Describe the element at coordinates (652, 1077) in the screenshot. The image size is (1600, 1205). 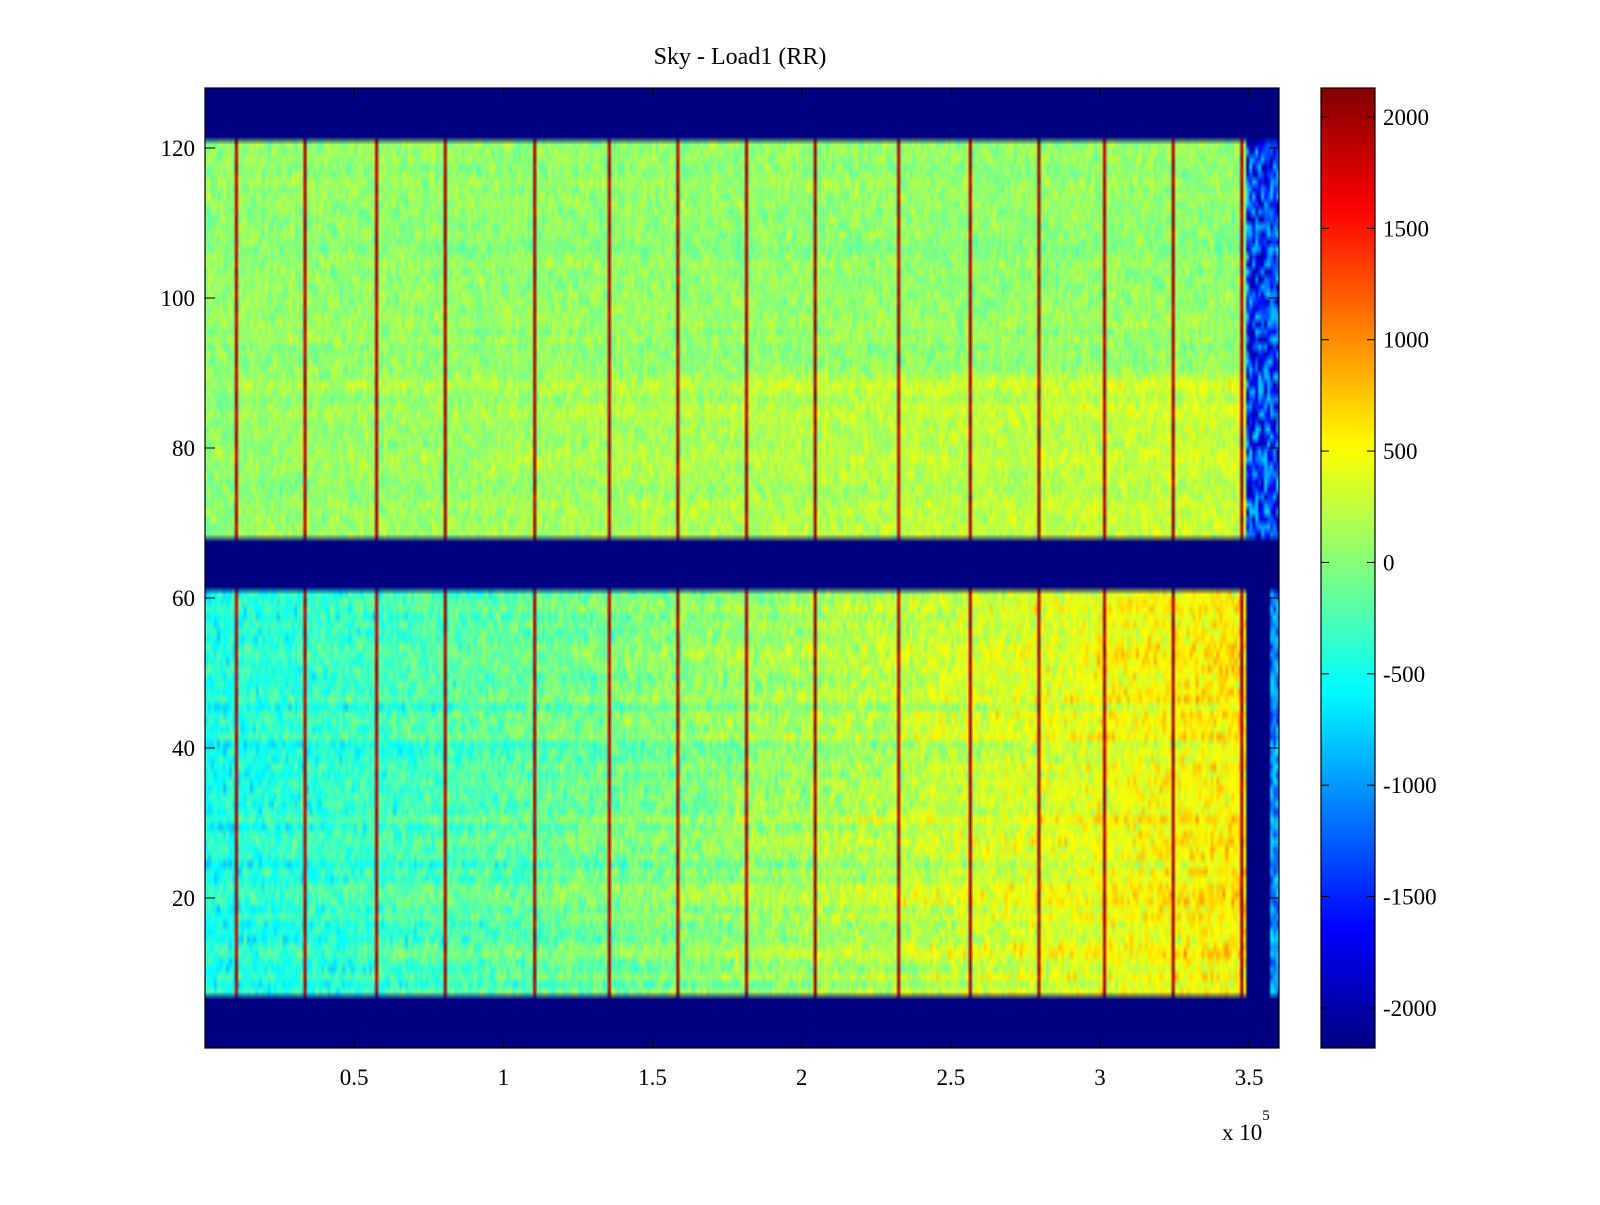
I see `x-tick-label: 1.5` at that location.